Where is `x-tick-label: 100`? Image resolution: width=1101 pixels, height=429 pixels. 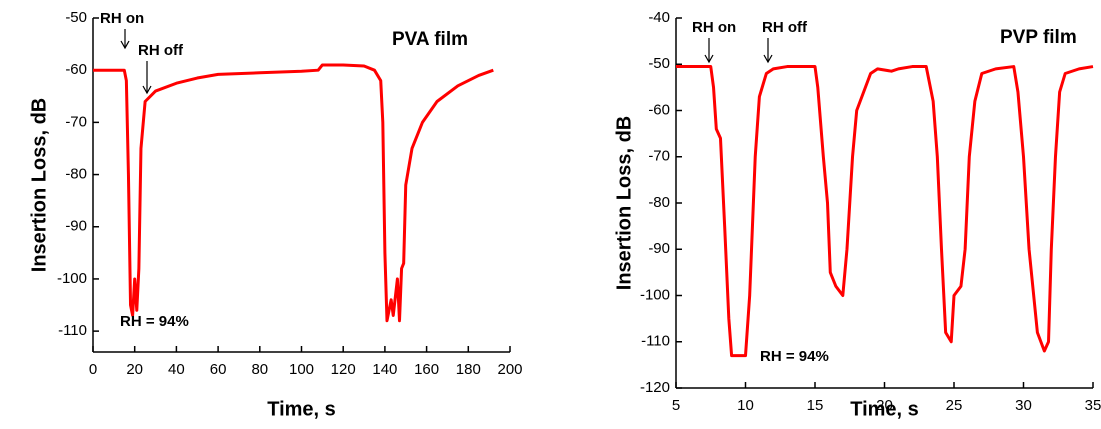
x-tick-label: 100 is located at coordinates (301, 369).